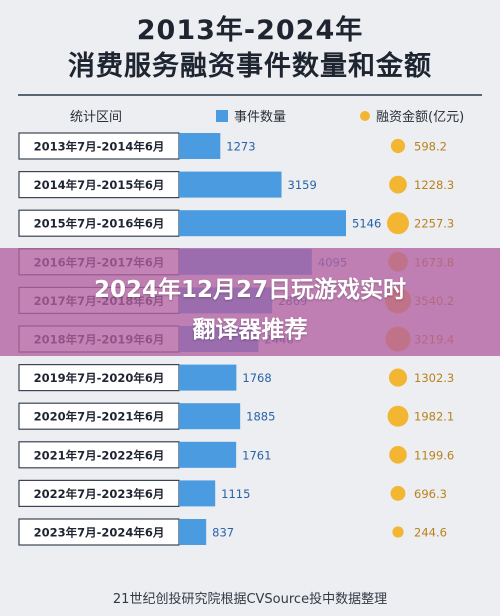 The height and width of the screenshot is (616, 500). Describe the element at coordinates (430, 147) in the screenshot. I see `amount-value-label: 598.2` at that location.